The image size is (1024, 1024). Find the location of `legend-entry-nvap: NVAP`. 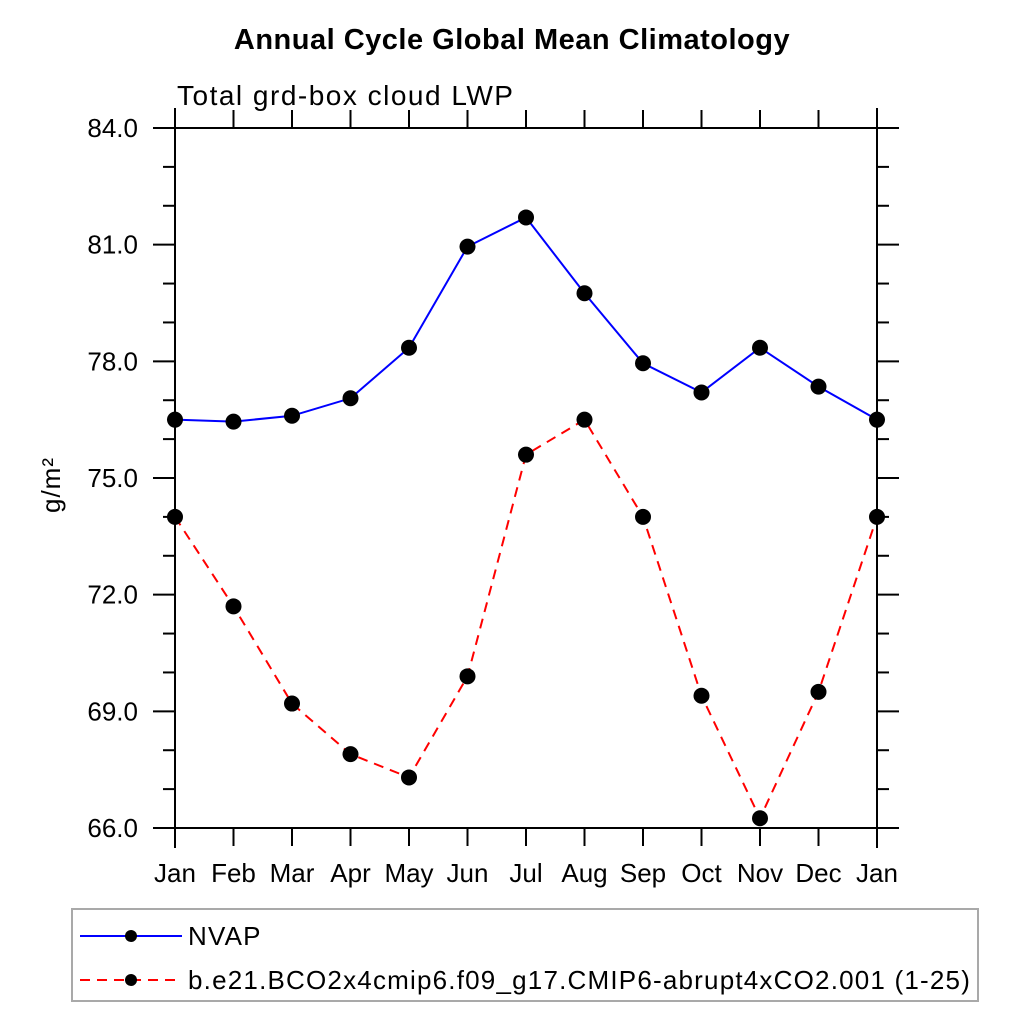

legend-entry-nvap: NVAP is located at coordinates (170, 936).